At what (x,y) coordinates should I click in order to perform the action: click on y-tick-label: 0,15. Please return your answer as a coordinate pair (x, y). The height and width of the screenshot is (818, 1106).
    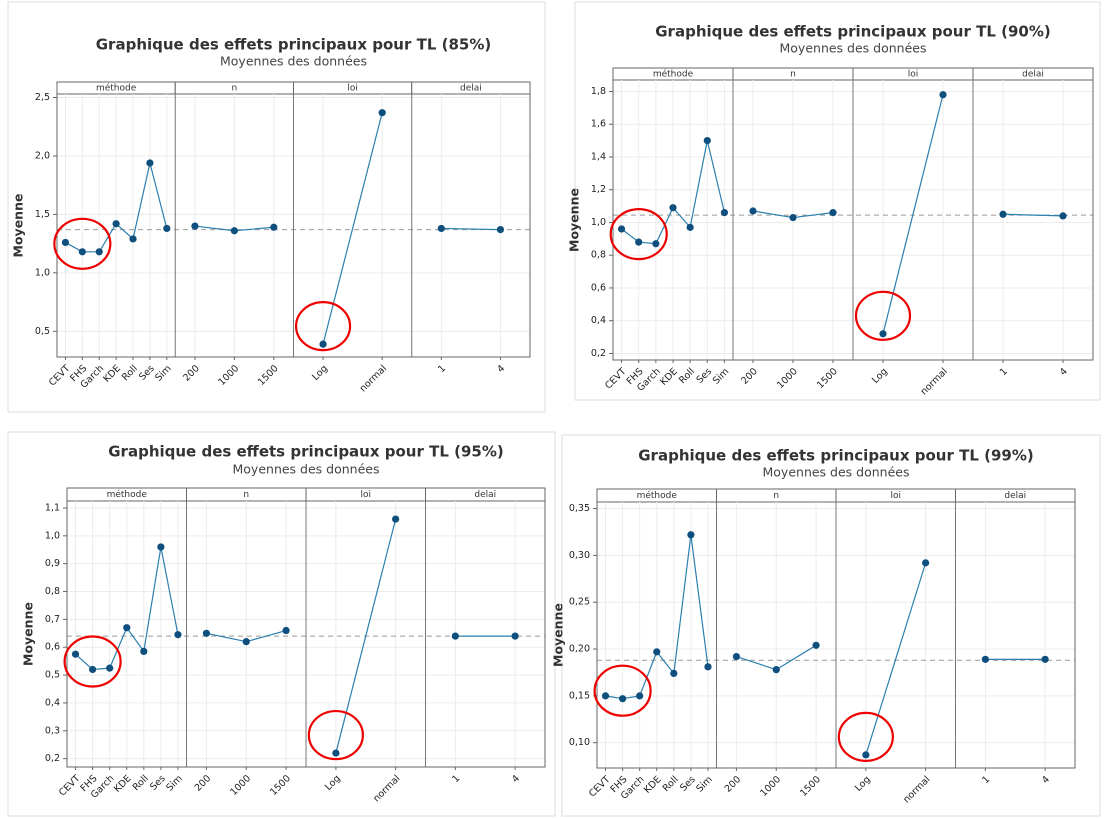
    Looking at the image, I should click on (579, 695).